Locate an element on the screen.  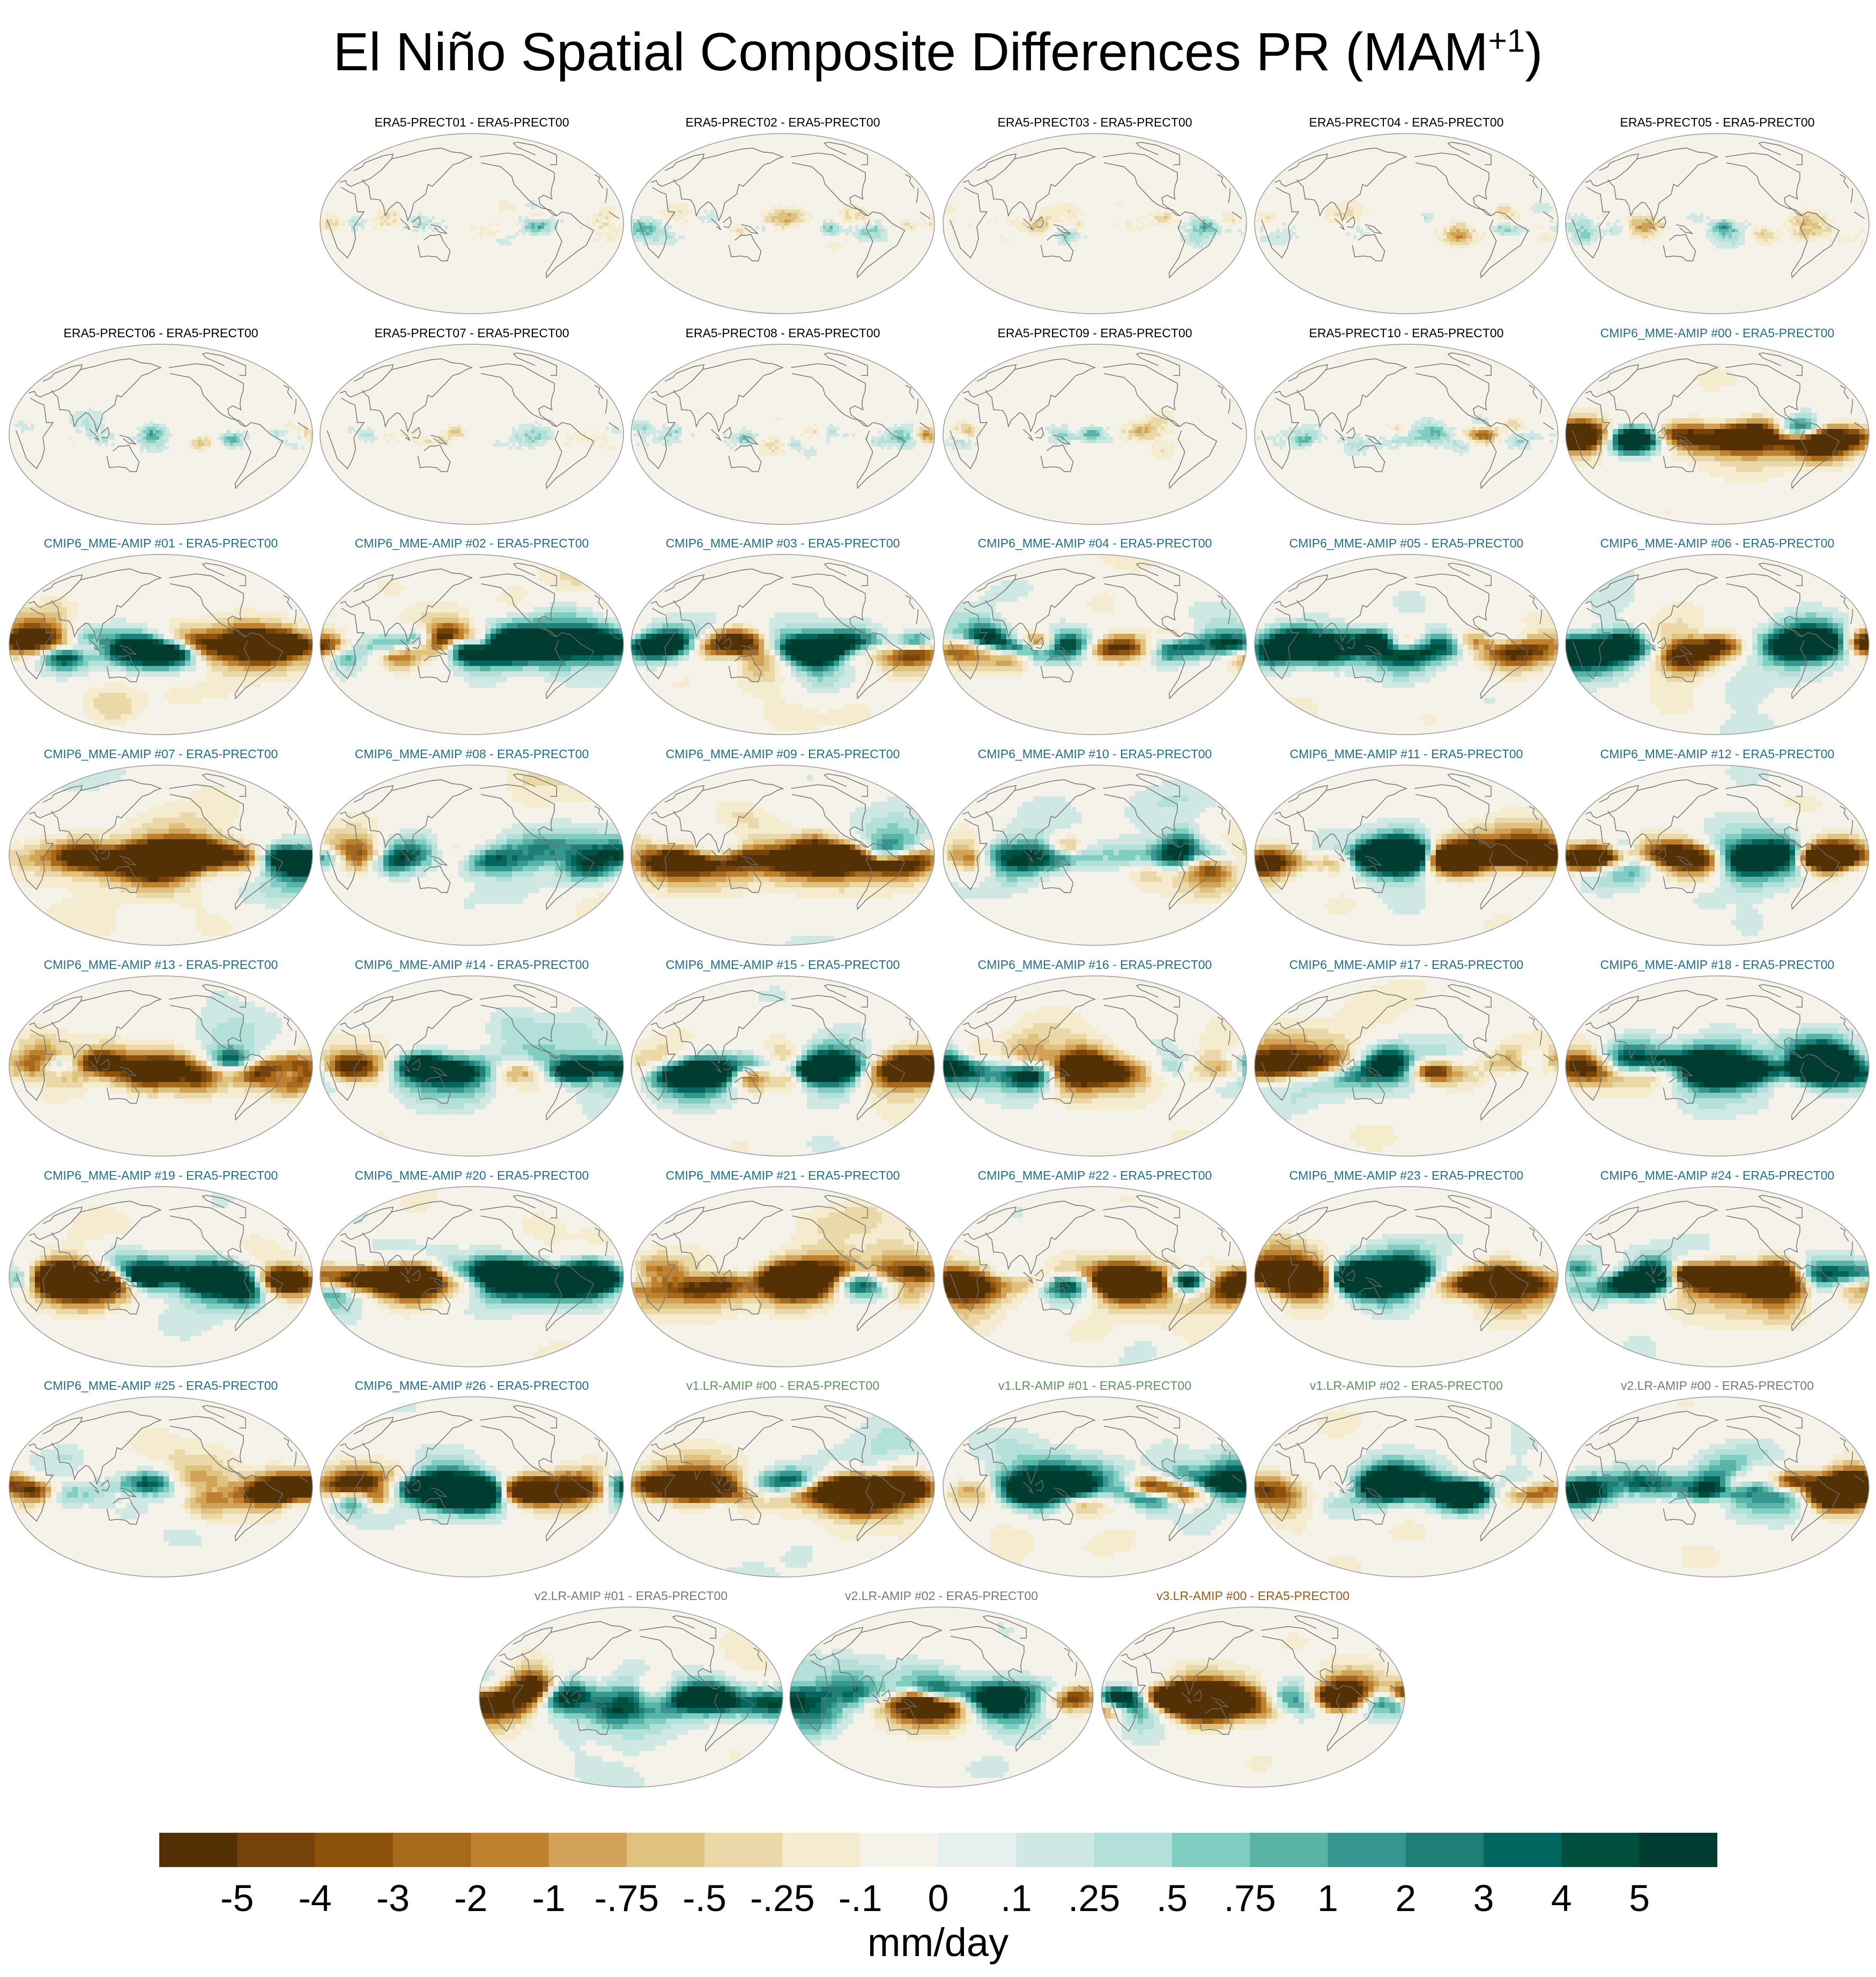
map-panel: CMIP6_MME-AMIP #15 - ERA5-PRECT00 is located at coordinates (783, 1059).